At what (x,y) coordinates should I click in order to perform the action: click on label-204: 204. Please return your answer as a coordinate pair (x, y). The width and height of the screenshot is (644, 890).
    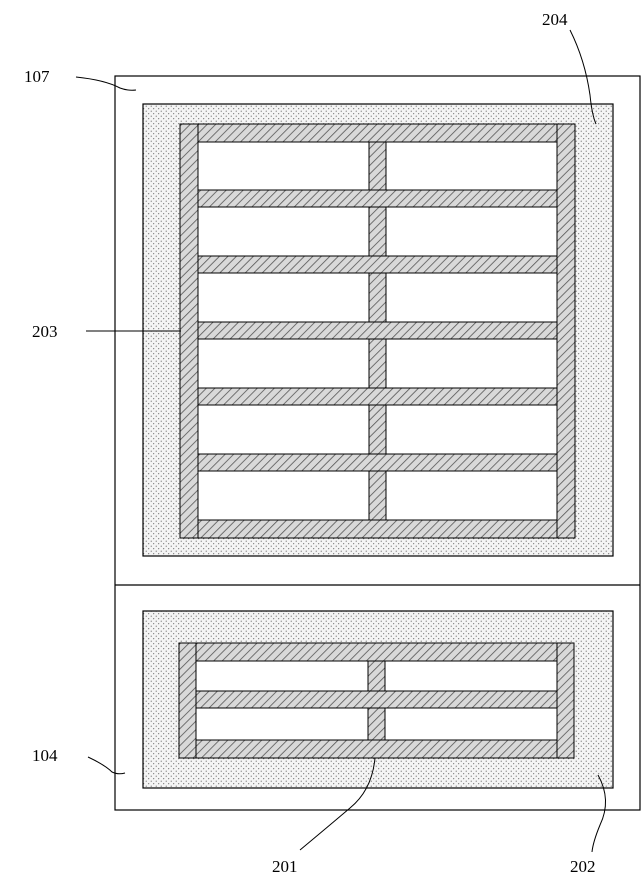
    Looking at the image, I should click on (555, 19).